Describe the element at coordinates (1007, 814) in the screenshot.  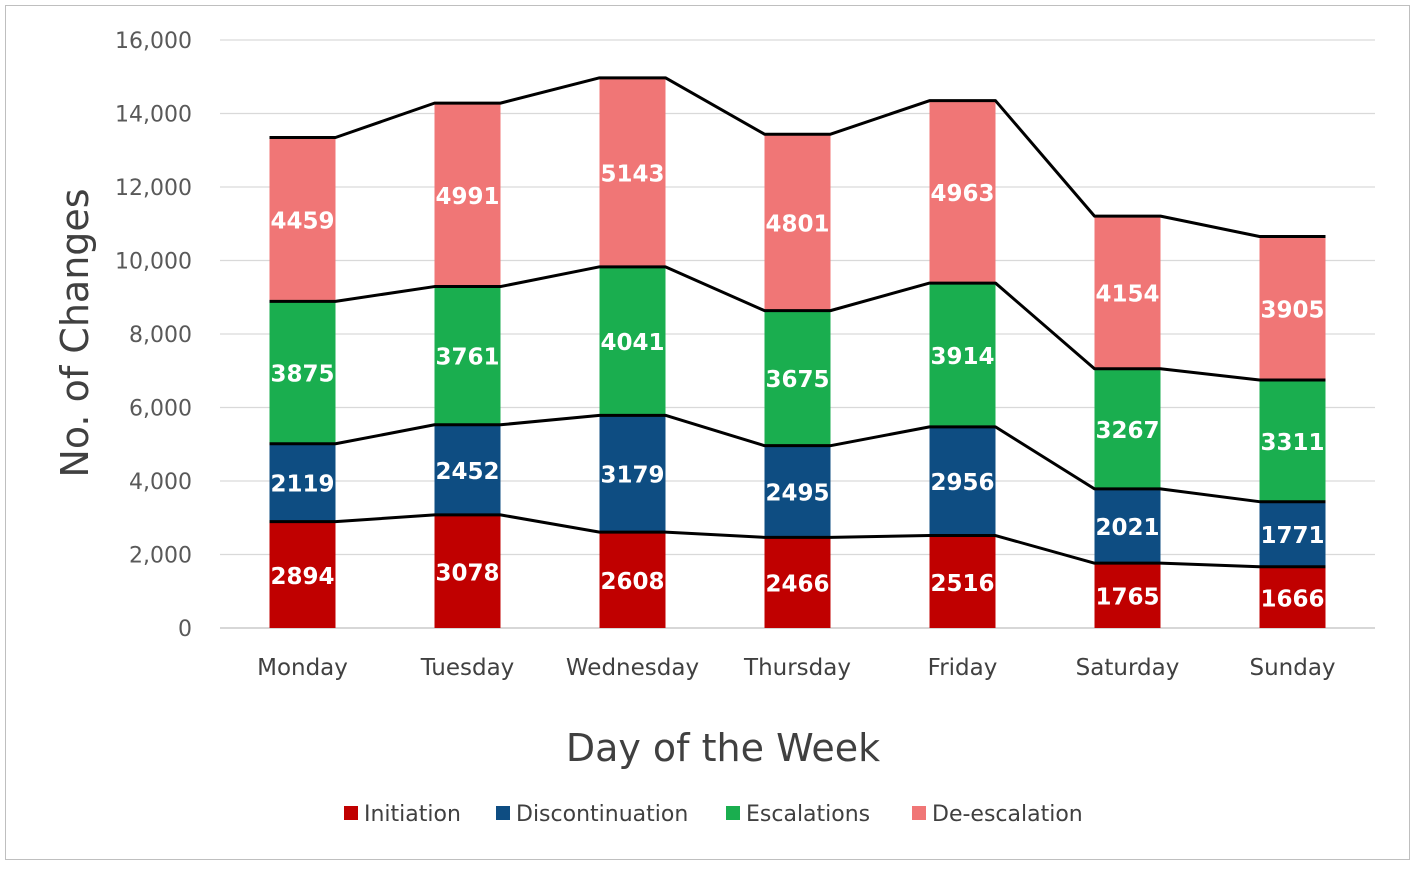
I see `legend-label: De-escalation` at that location.